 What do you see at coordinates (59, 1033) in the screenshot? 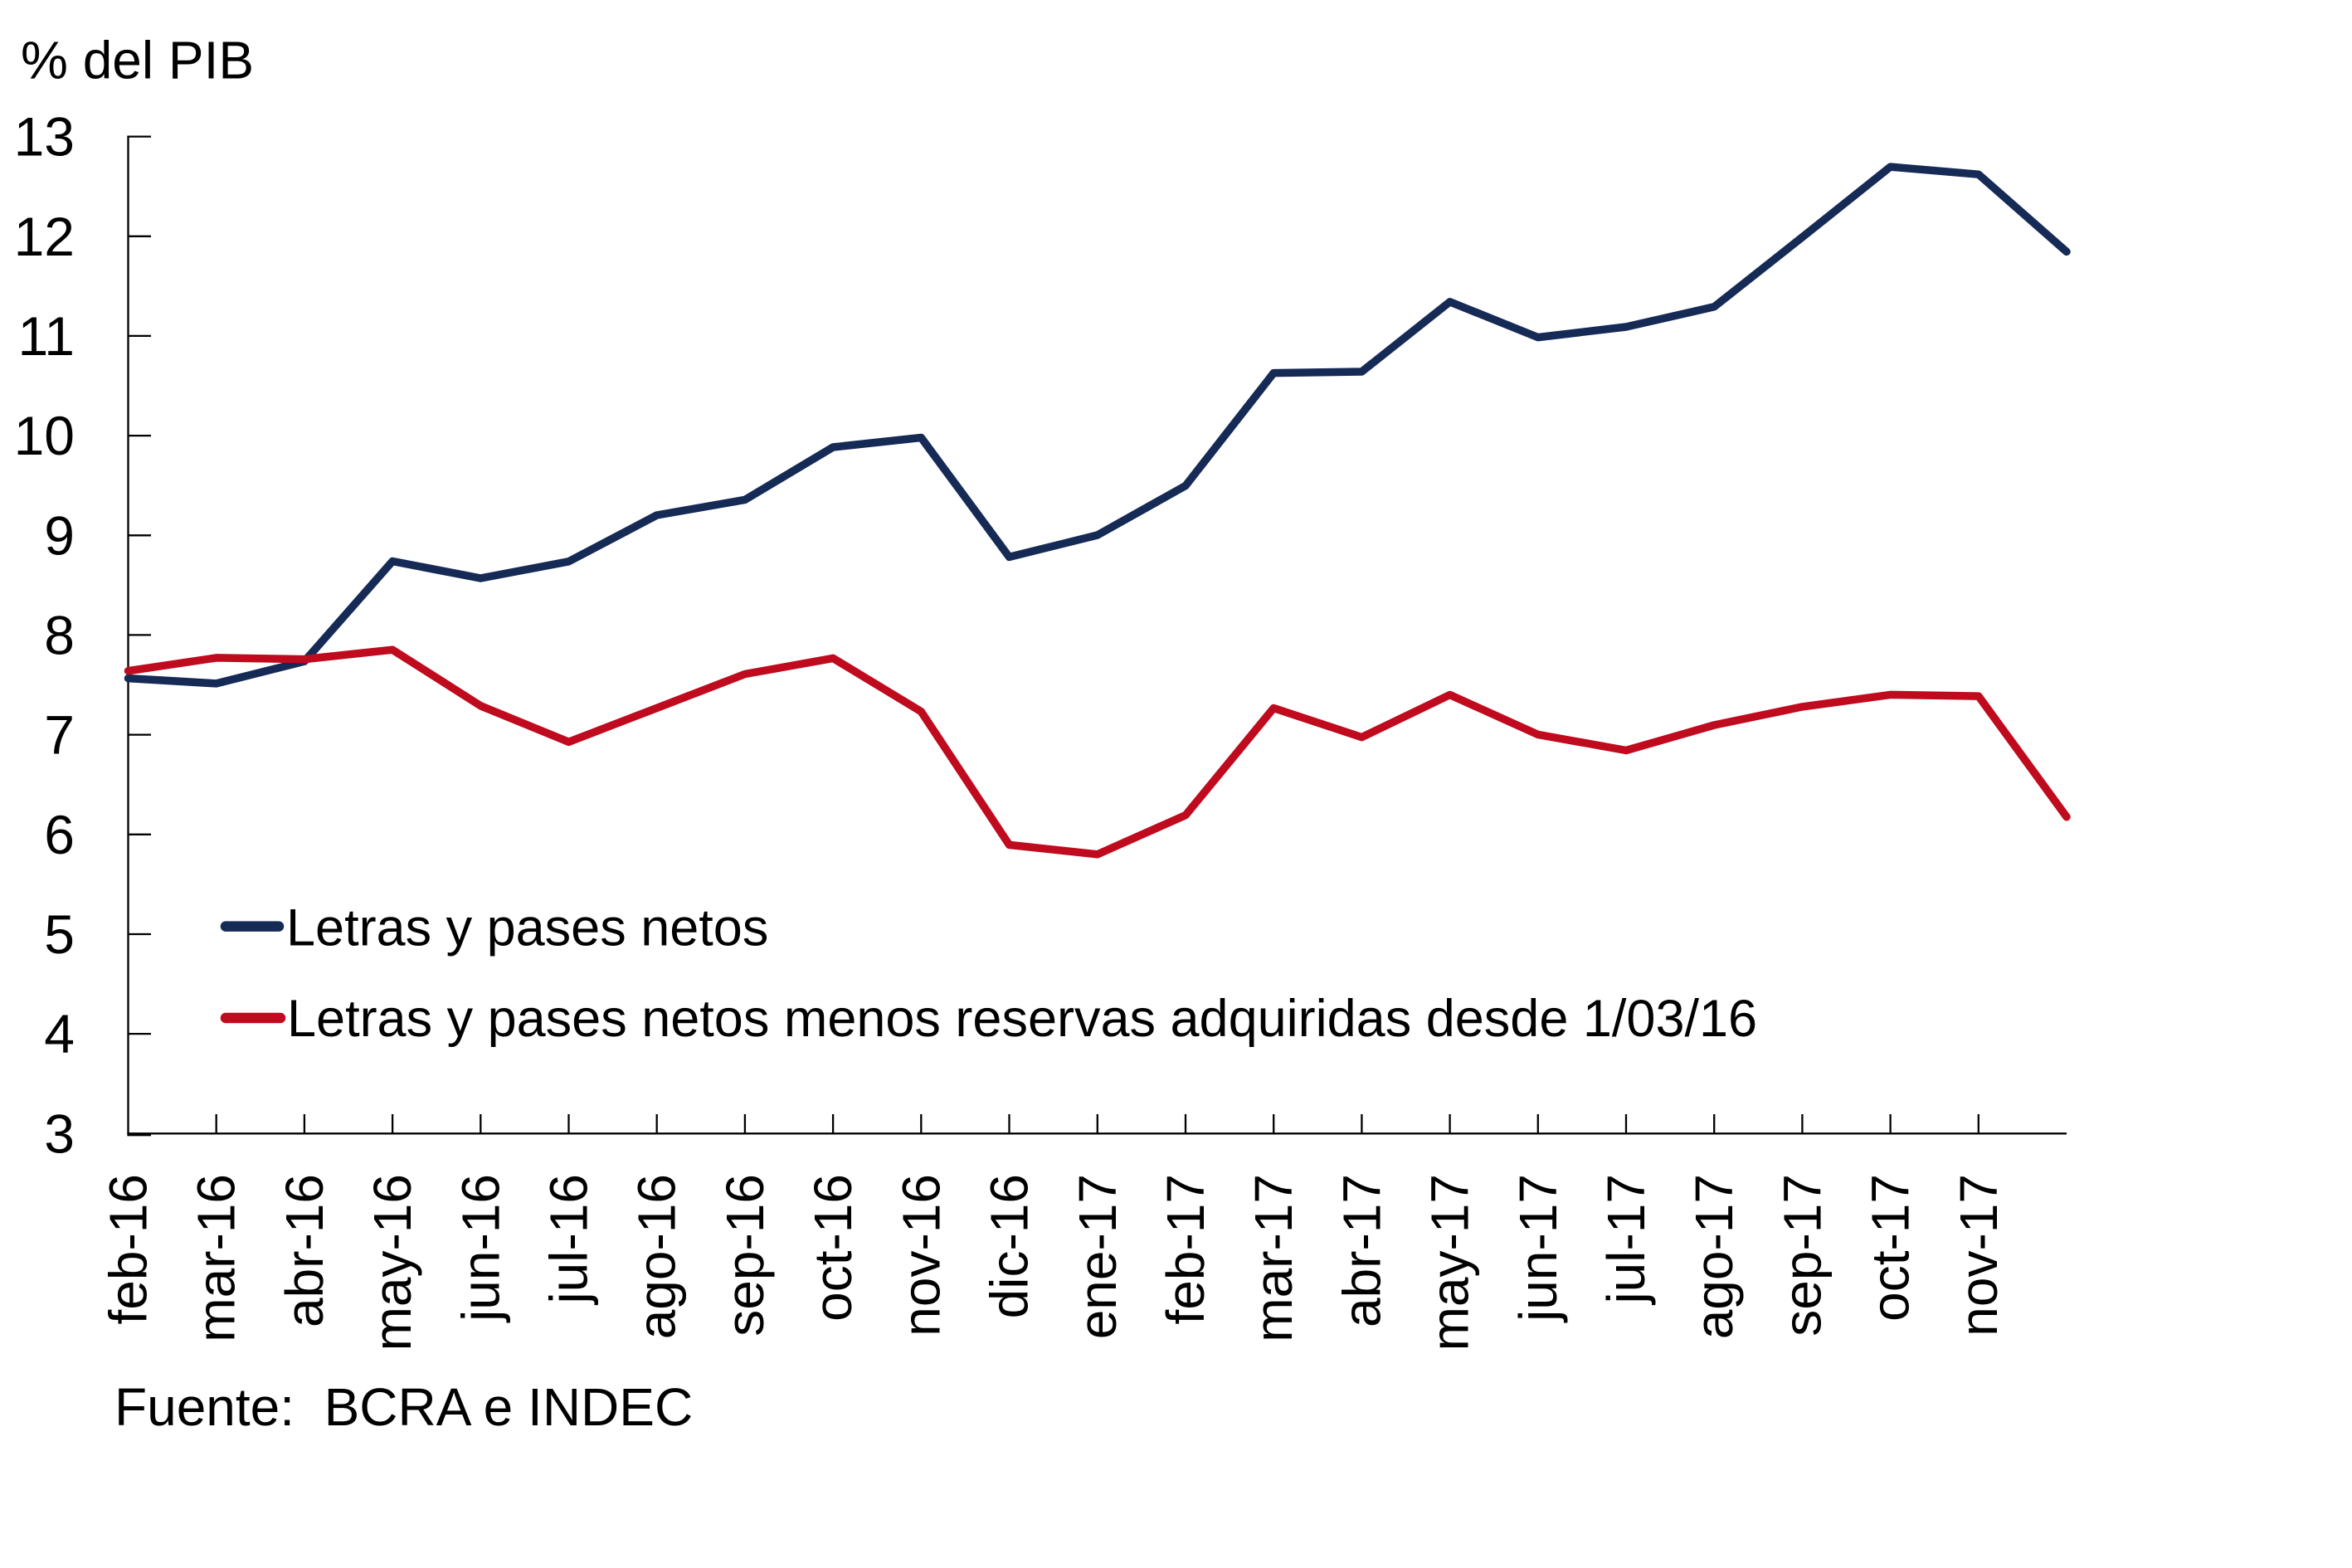
I see `svg-text: 4` at bounding box center [59, 1033].